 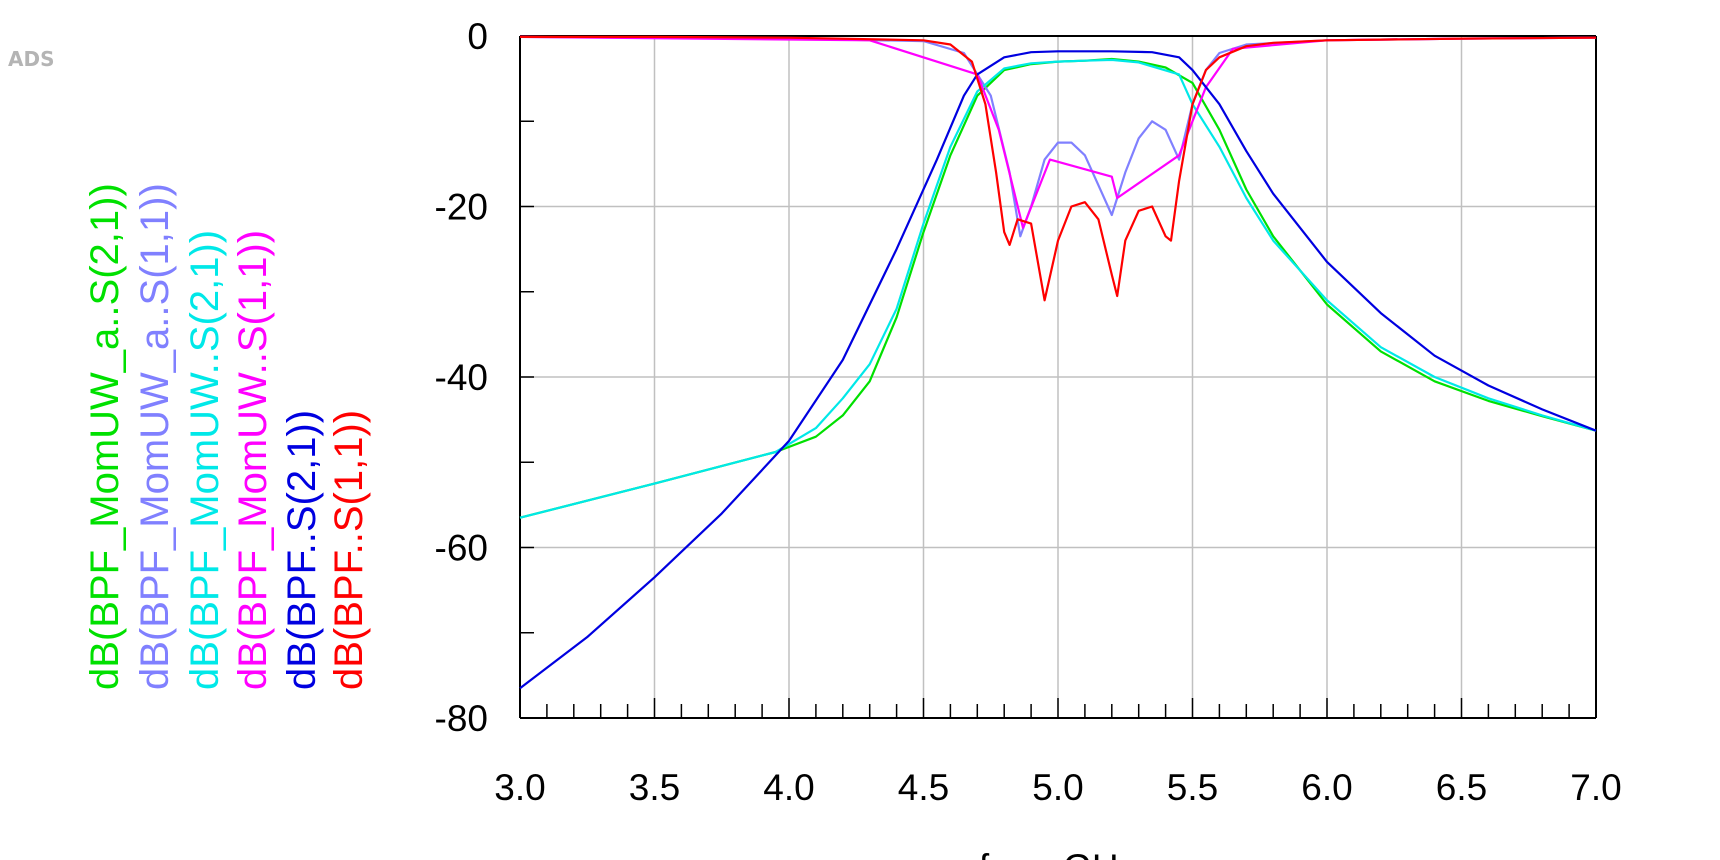 I want to click on y-tick-label: -20, so click(x=461, y=207).